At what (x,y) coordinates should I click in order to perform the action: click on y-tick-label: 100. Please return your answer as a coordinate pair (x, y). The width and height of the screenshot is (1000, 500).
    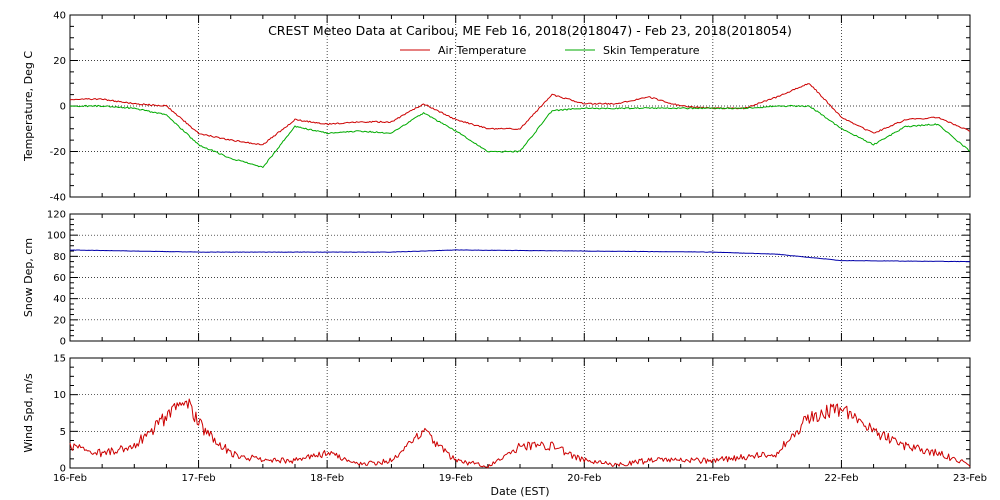
    Looking at the image, I should click on (56, 236).